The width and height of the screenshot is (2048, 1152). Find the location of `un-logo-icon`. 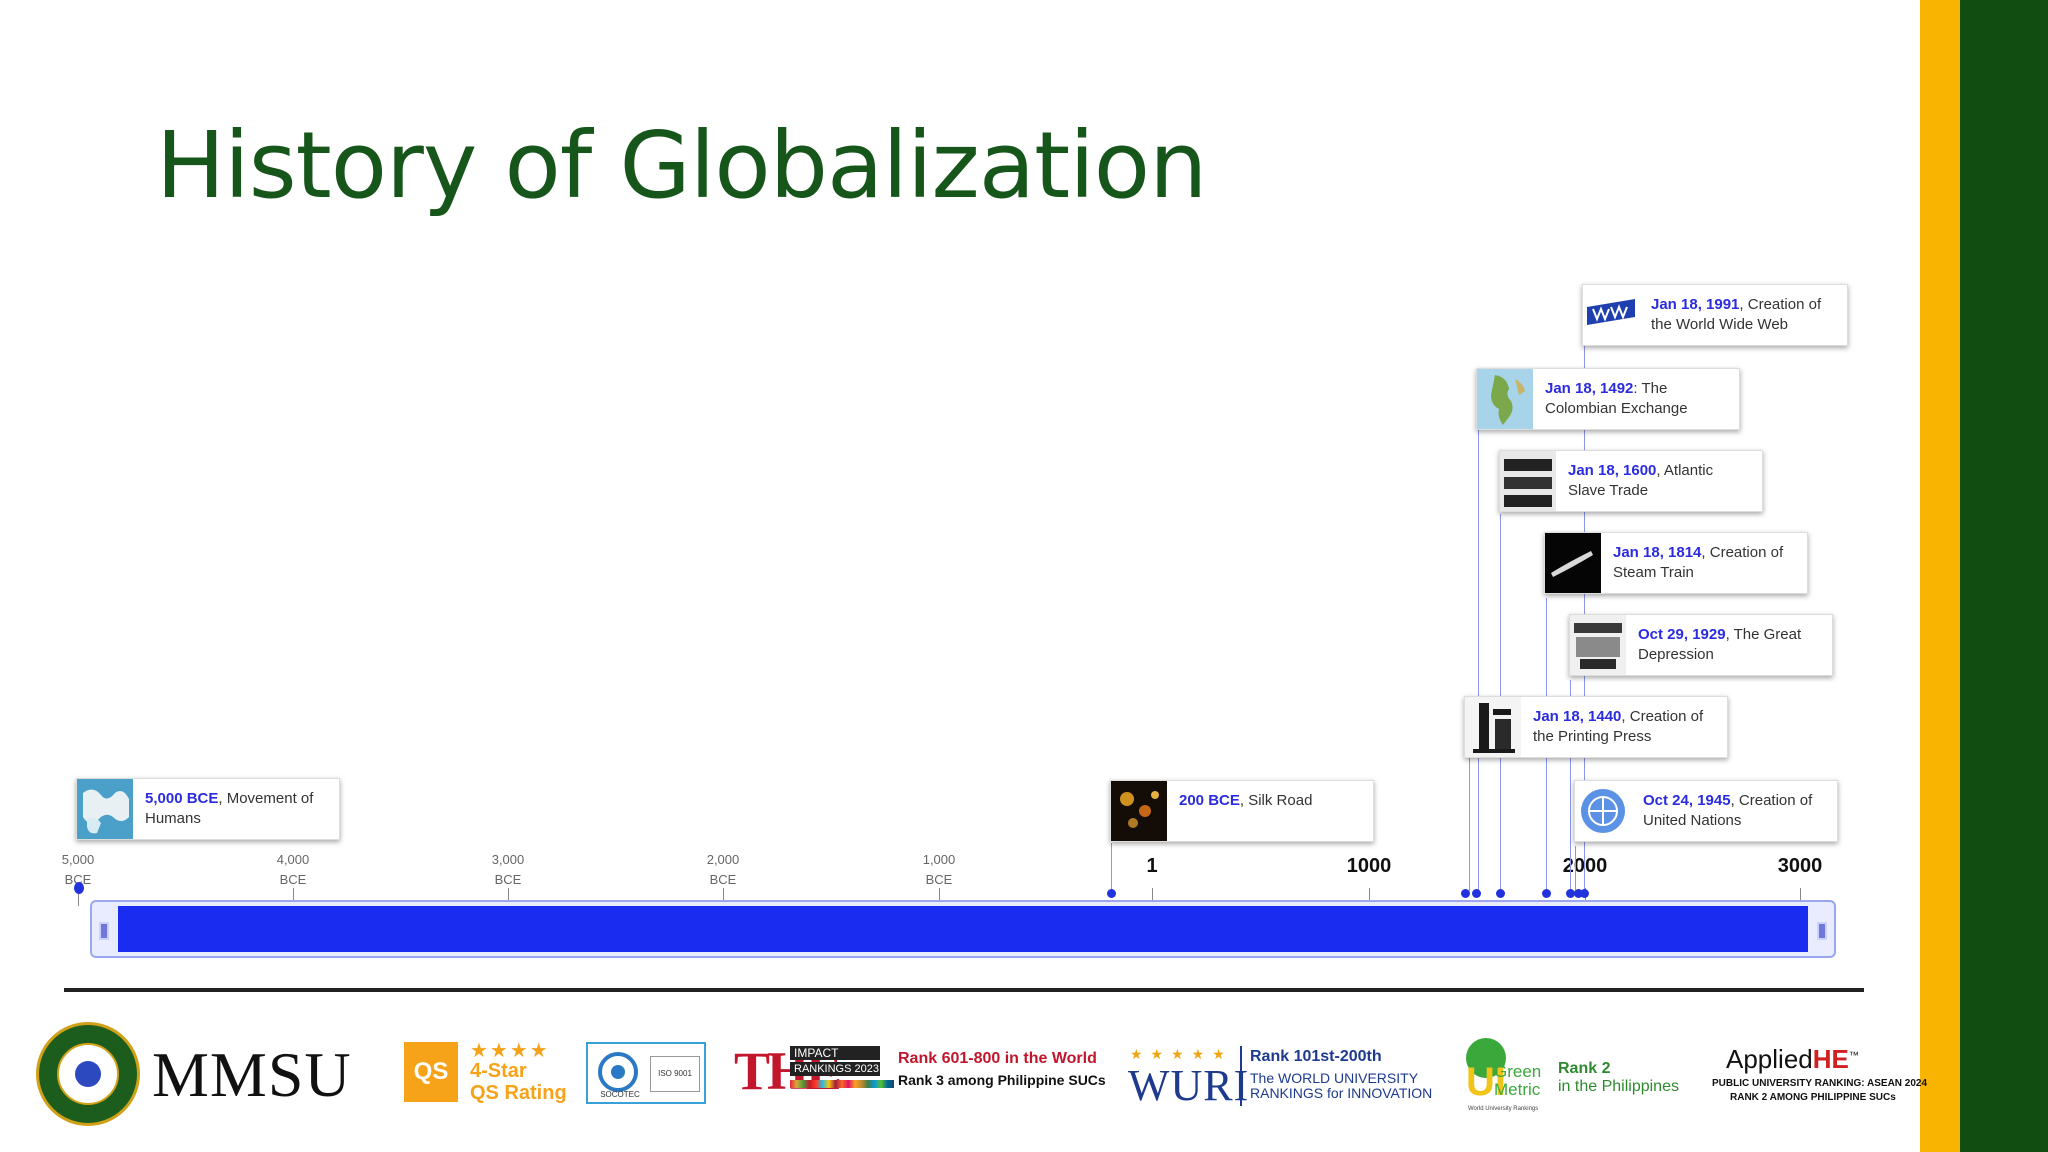

un-logo-icon is located at coordinates (1603, 811).